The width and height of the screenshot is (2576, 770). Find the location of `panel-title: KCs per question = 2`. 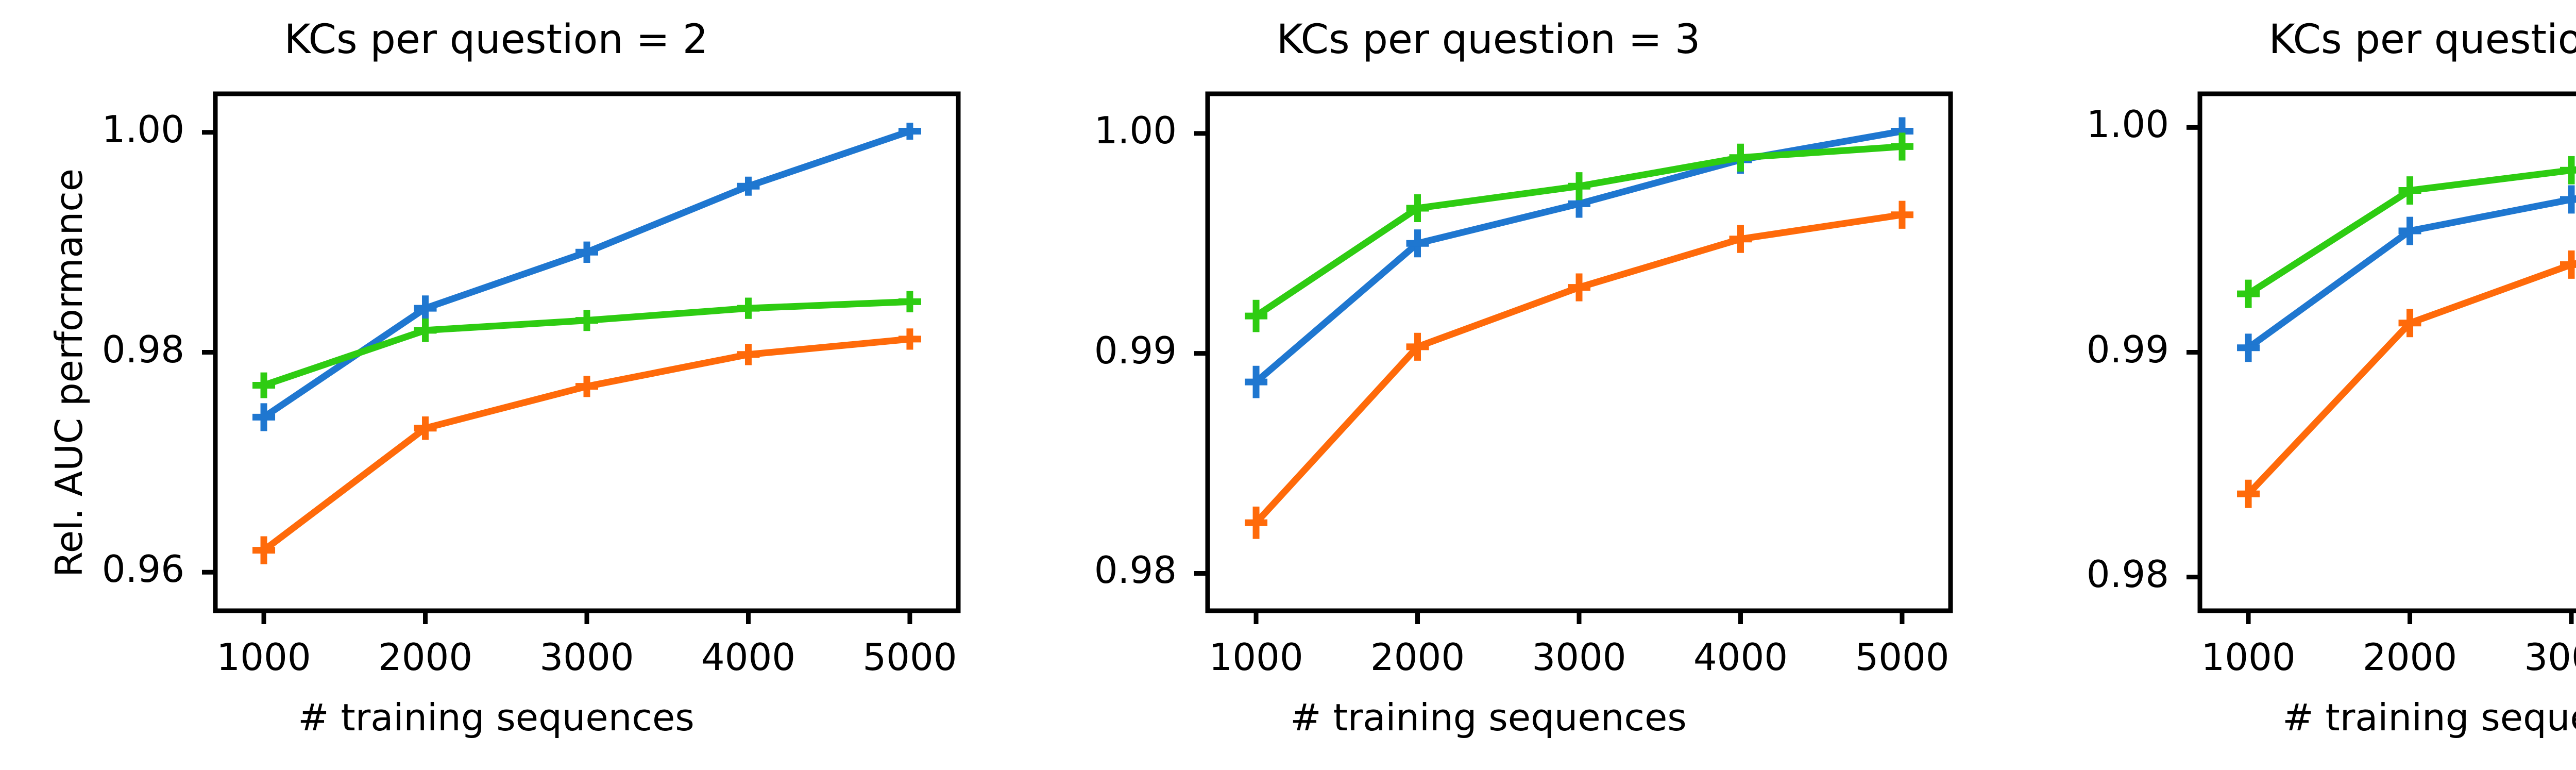

panel-title: KCs per question = 2 is located at coordinates (496, 39).